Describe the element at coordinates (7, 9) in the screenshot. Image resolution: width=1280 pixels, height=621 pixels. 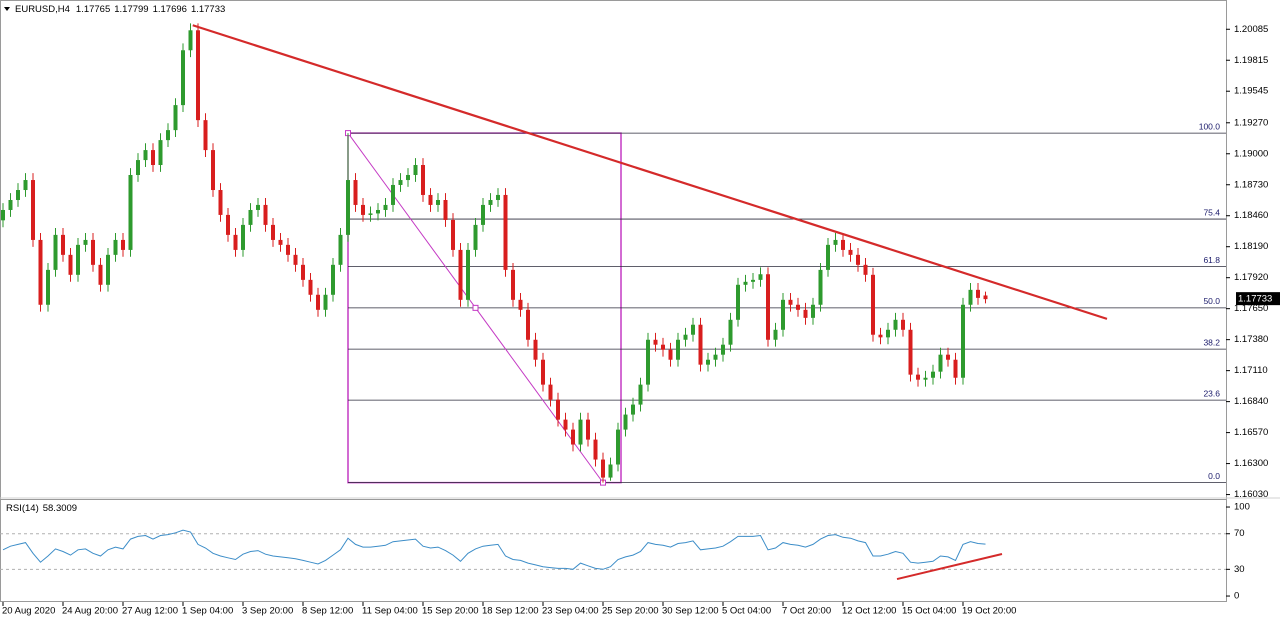
I see `symbol-menu-arrow` at that location.